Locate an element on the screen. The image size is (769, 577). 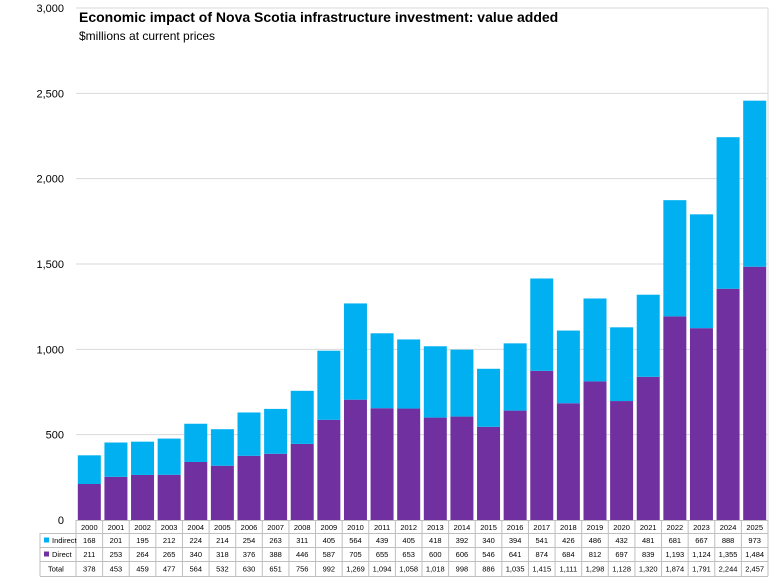
bar-indirect-2009 is located at coordinates (329, 385).